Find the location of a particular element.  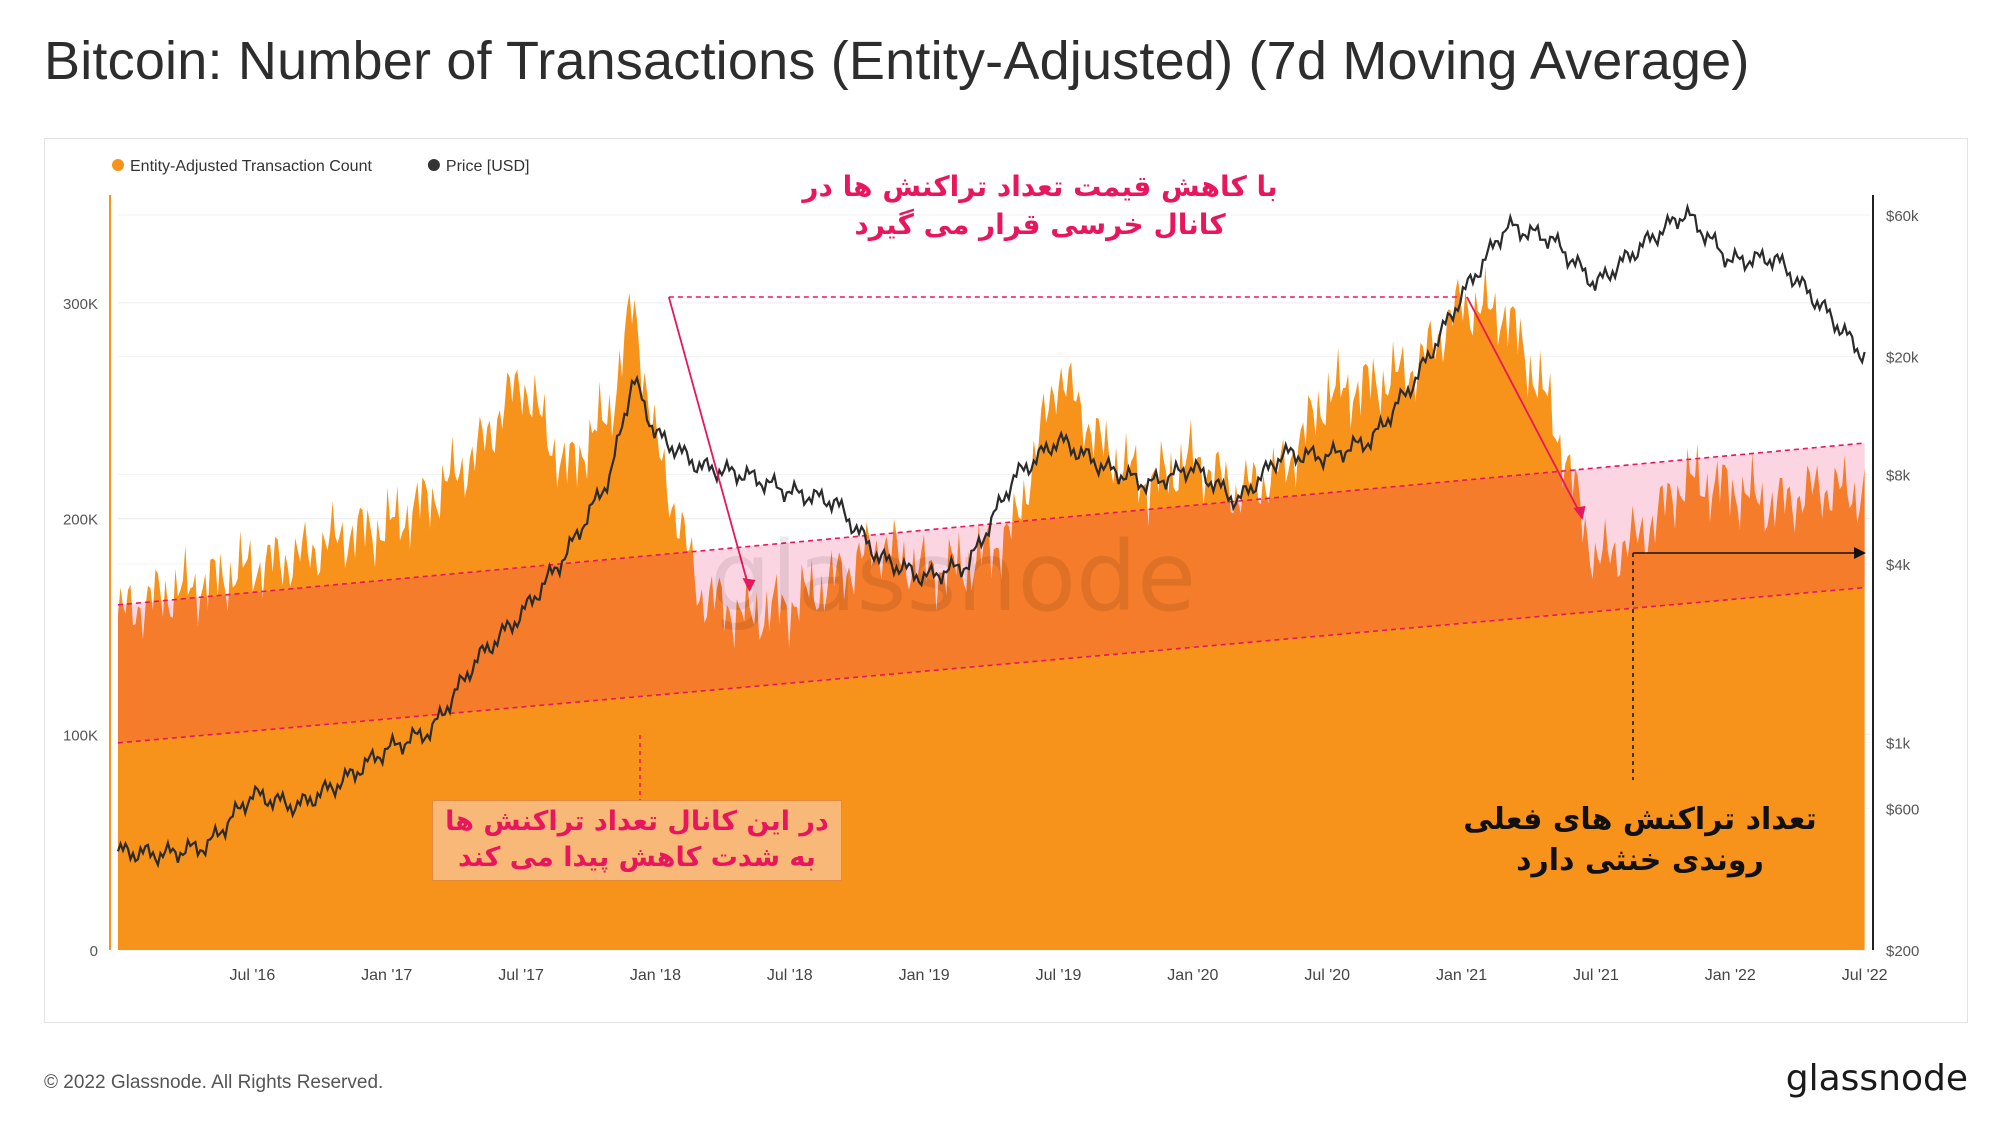

left-tick-label: 0 is located at coordinates (94, 951).